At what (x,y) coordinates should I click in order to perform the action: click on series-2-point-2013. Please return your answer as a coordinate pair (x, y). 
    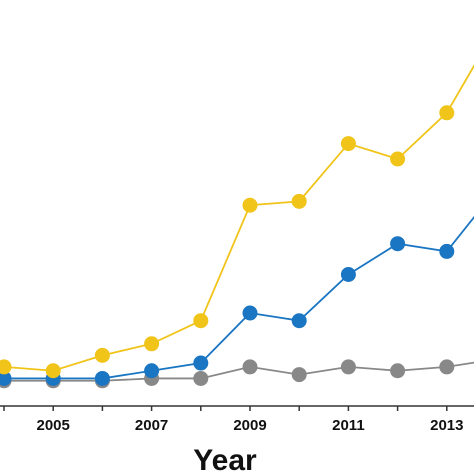
    Looking at the image, I should click on (447, 251).